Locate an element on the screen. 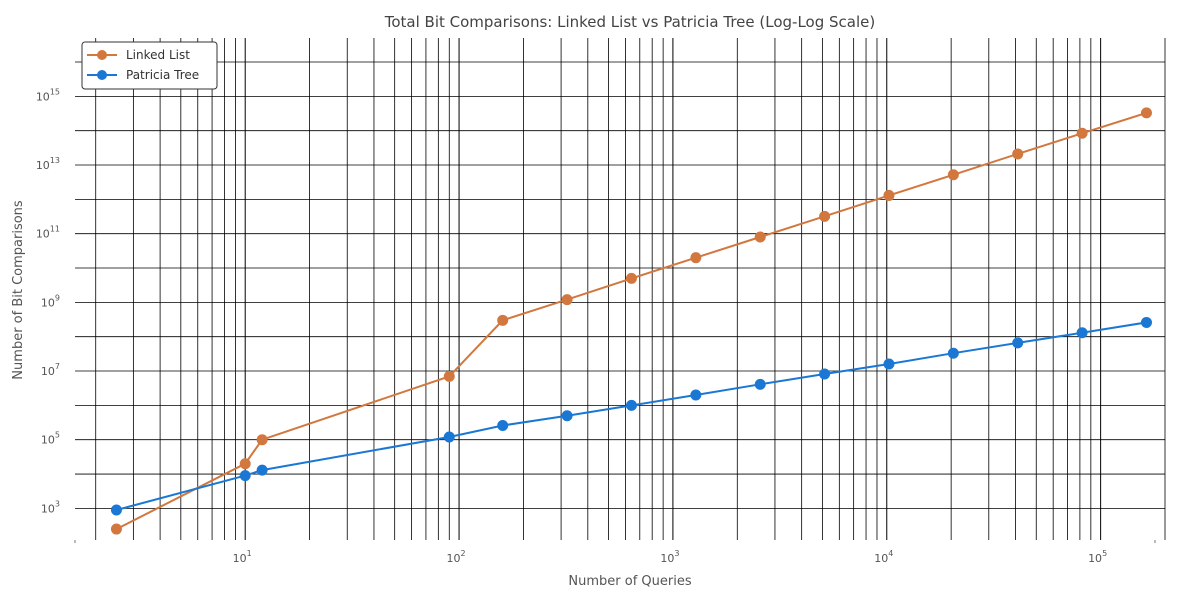 The height and width of the screenshot is (600, 1200). y-tick-label: 10³ is located at coordinates (50, 507).